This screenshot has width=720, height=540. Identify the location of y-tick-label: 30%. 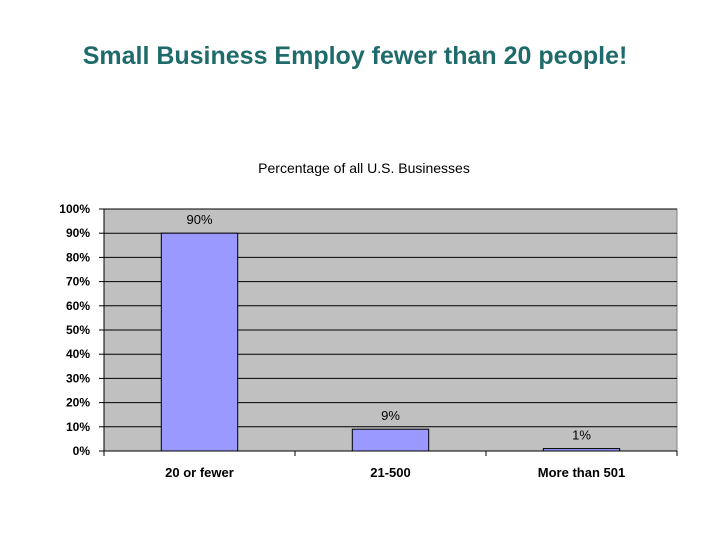
(78, 378).